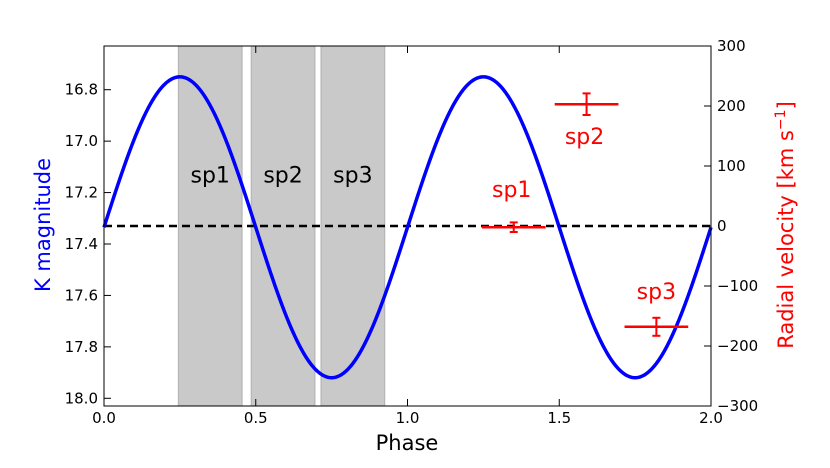 Image resolution: width=830 pixels, height=468 pixels. I want to click on left-y-tick-label: 17.2, so click(81, 193).